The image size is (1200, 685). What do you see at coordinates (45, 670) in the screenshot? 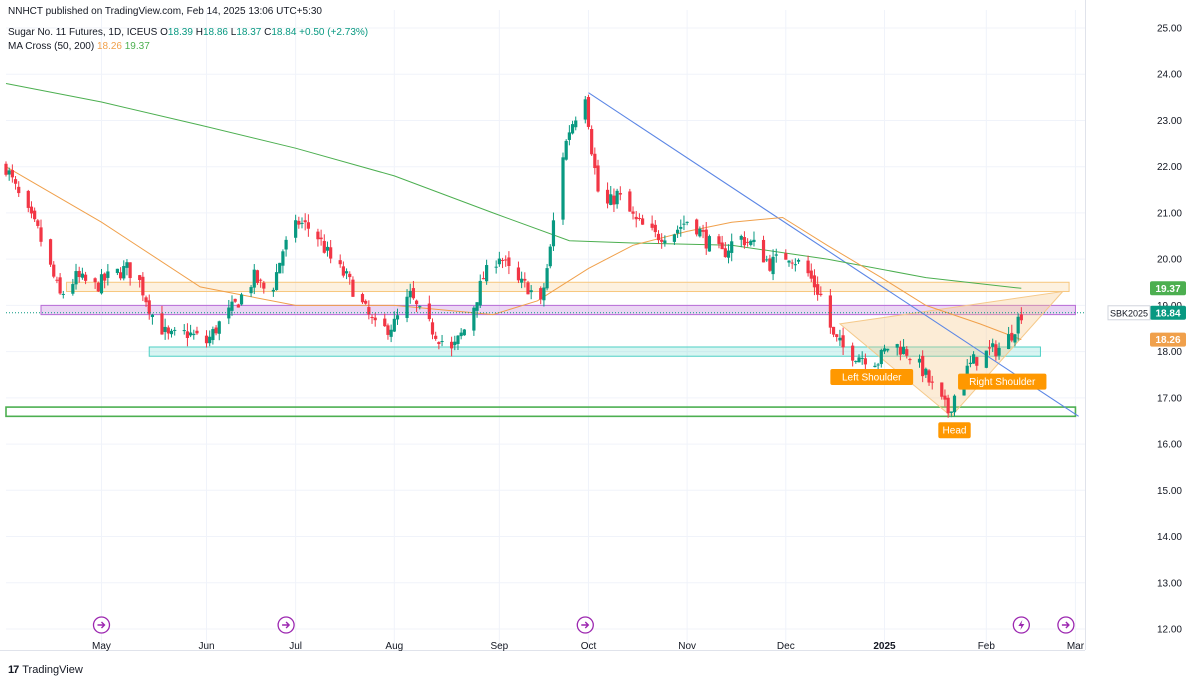
I see `footer-brand: 17 TradingView` at bounding box center [45, 670].